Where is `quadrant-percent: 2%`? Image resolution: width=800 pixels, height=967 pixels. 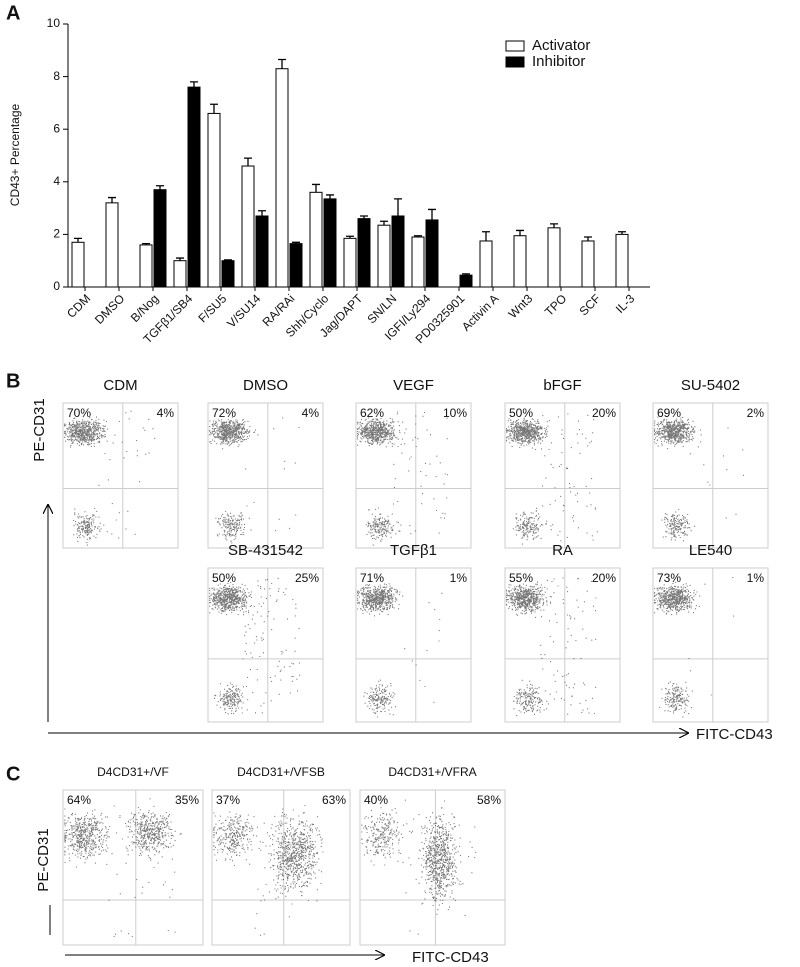
quadrant-percent: 2% is located at coordinates (756, 413).